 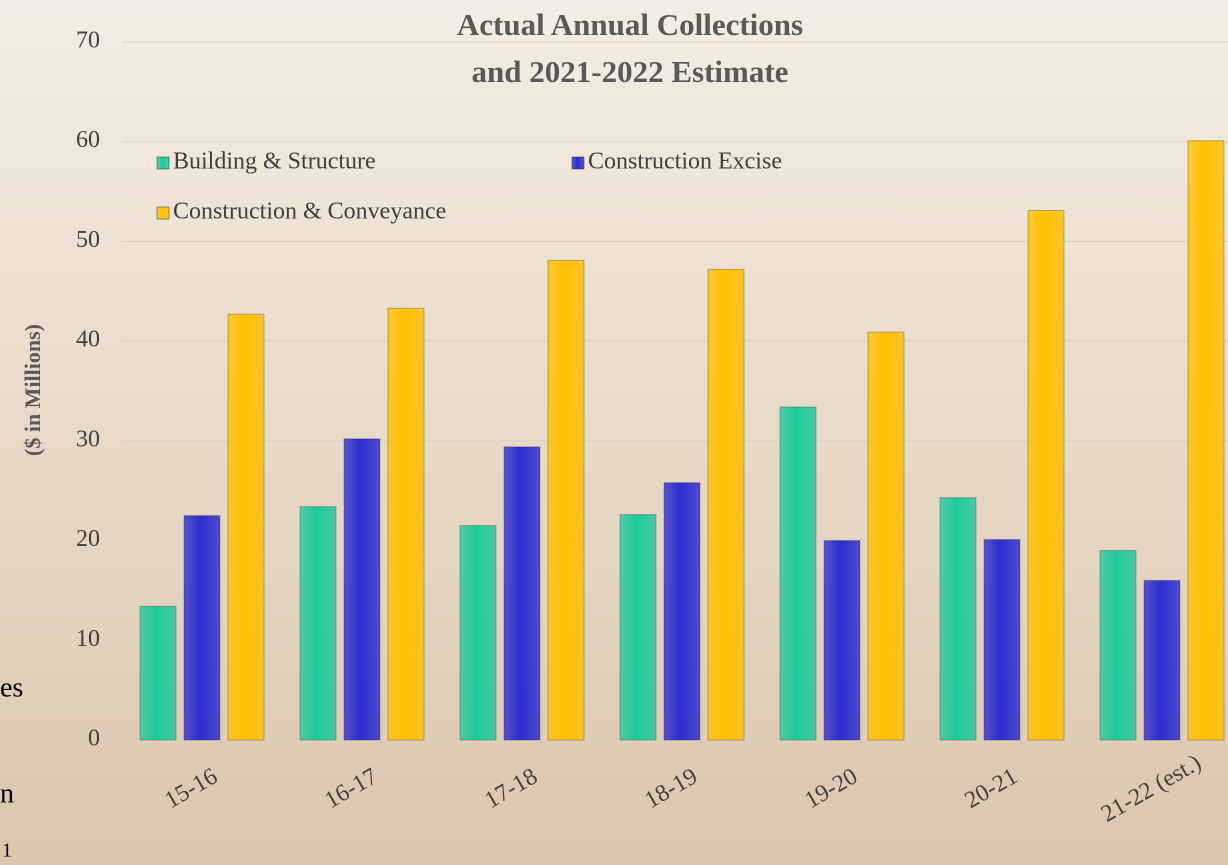 I want to click on legend-label: Building & Structure, so click(x=274, y=162).